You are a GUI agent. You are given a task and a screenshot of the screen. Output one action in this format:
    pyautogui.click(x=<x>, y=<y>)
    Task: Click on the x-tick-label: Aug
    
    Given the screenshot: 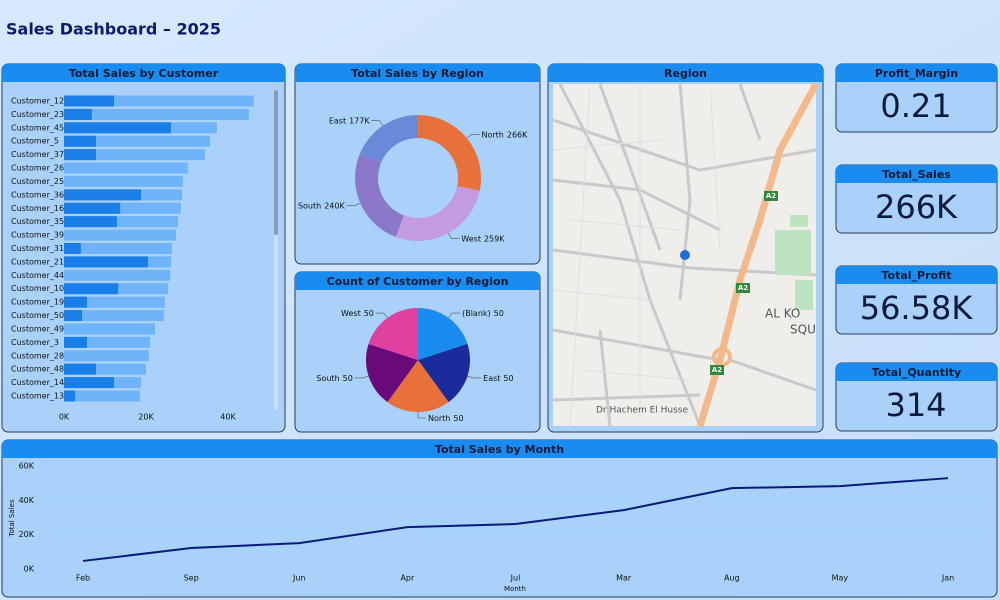 What is the action you would take?
    pyautogui.click(x=732, y=578)
    